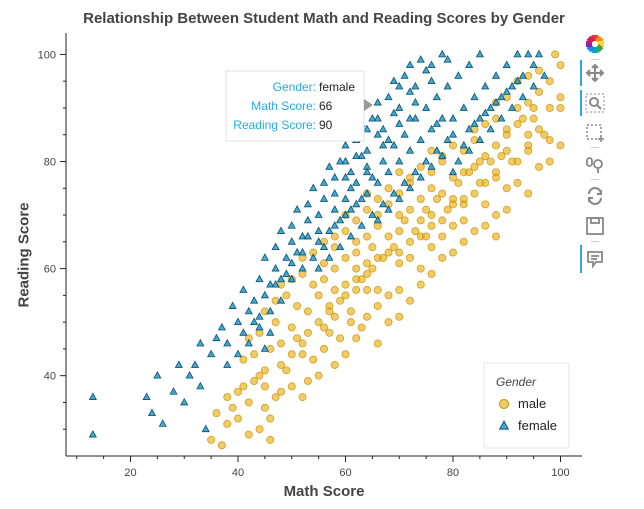  What do you see at coordinates (595, 259) in the screenshot?
I see `hover-icon` at bounding box center [595, 259].